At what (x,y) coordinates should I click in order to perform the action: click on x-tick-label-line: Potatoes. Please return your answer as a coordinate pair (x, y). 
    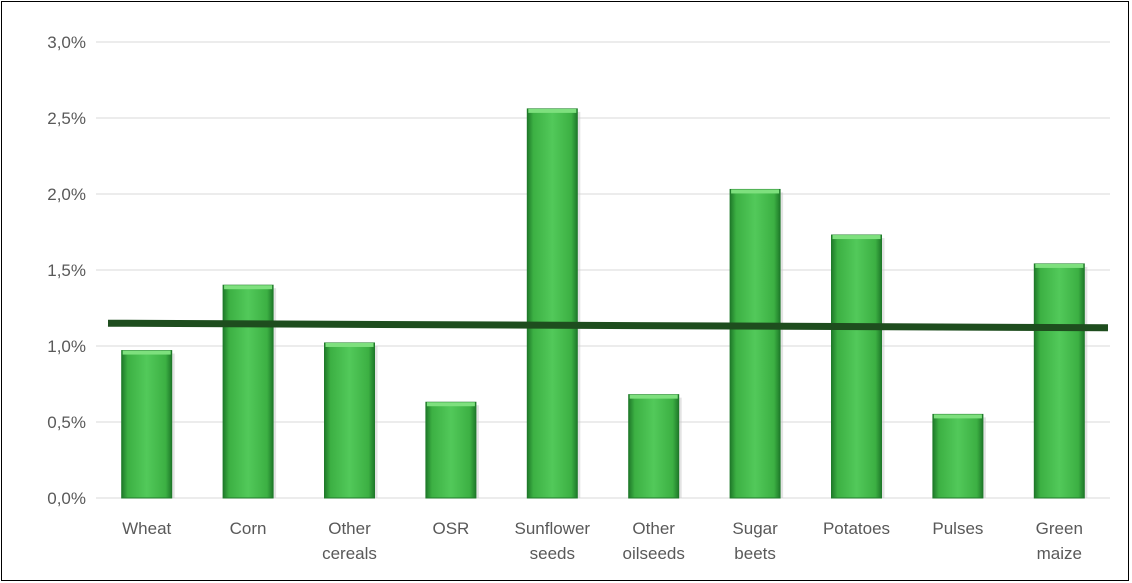
    Looking at the image, I should click on (856, 528).